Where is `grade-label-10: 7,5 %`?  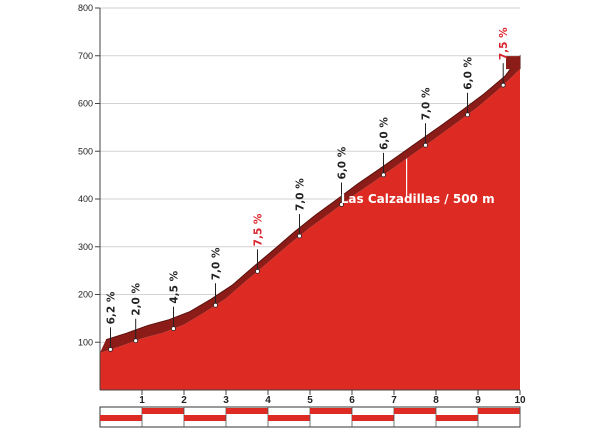
grade-label-10: 7,5 % is located at coordinates (504, 43).